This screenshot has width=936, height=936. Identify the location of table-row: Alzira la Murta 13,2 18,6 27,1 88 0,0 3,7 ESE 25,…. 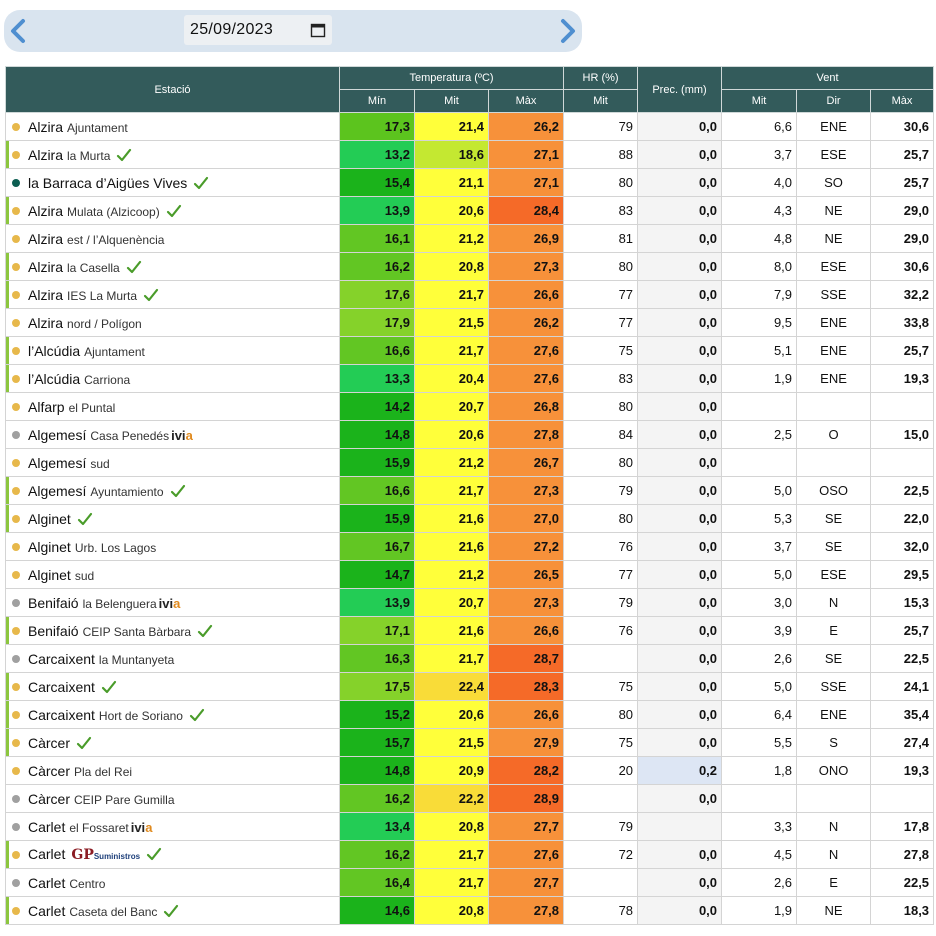
(470, 154).